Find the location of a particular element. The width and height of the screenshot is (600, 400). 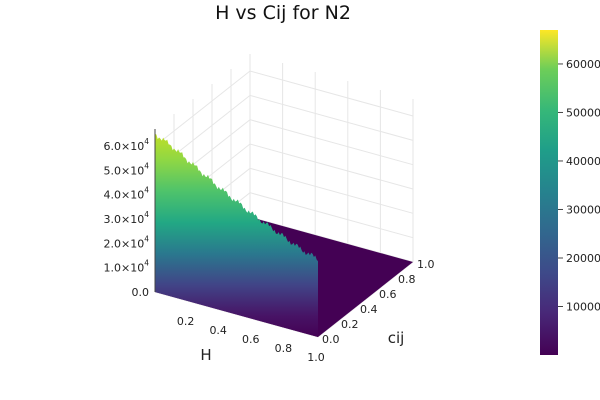

colorbar-tick-label: 40000 is located at coordinates (583, 161).